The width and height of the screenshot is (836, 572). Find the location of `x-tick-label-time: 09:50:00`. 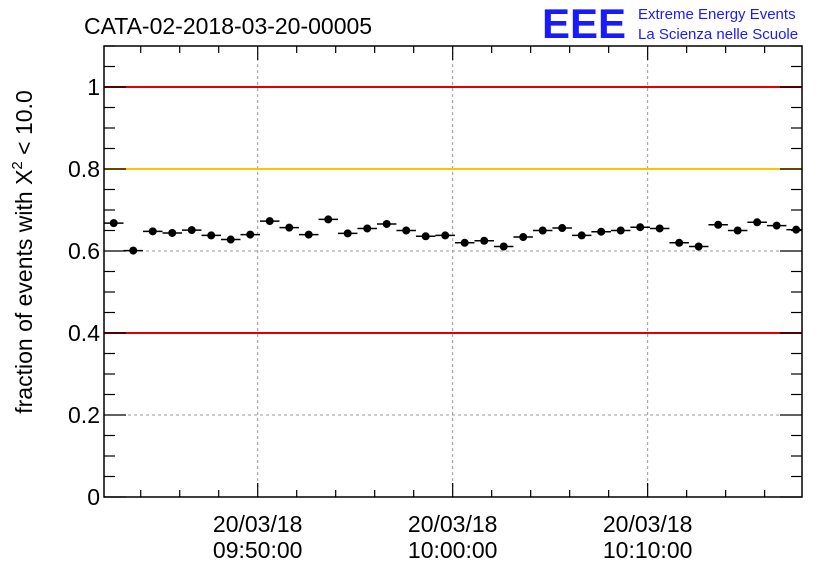

x-tick-label-time: 09:50:00 is located at coordinates (258, 550).